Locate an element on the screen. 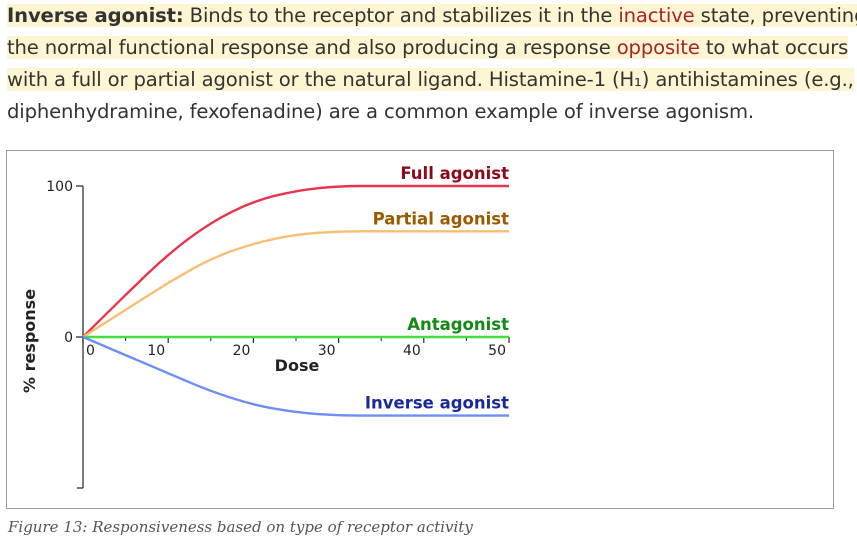 Image resolution: width=857 pixels, height=541 pixels. x-tick-label: 10 is located at coordinates (156, 351).